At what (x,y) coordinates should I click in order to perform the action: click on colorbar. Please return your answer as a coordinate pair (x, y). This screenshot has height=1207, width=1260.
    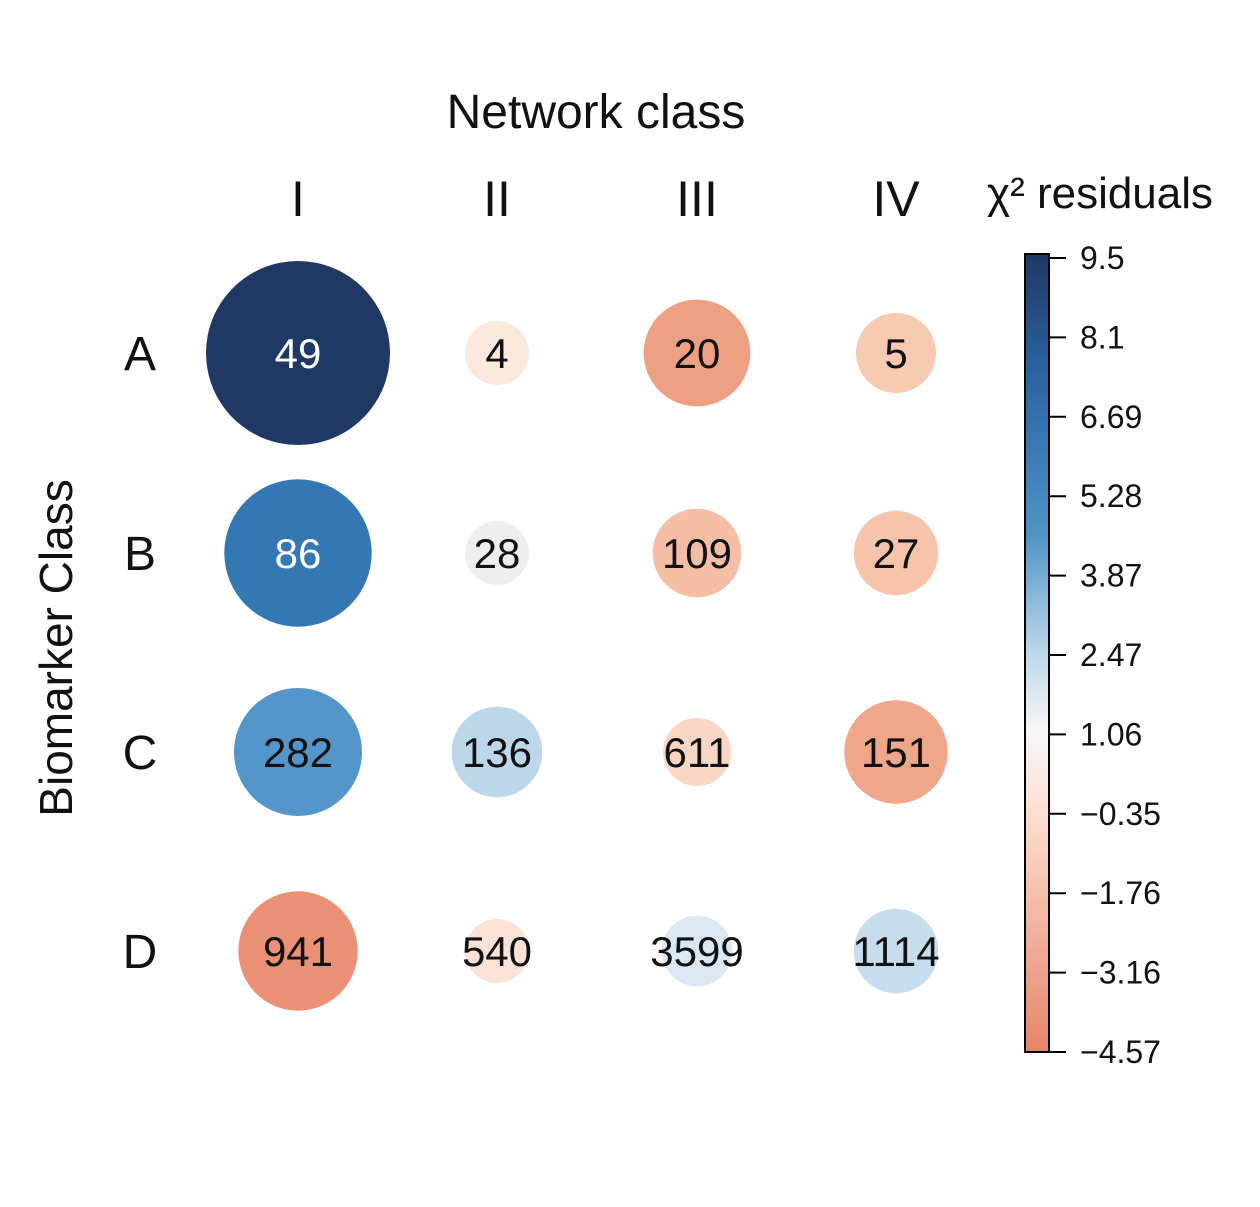
    Looking at the image, I should click on (1037, 653).